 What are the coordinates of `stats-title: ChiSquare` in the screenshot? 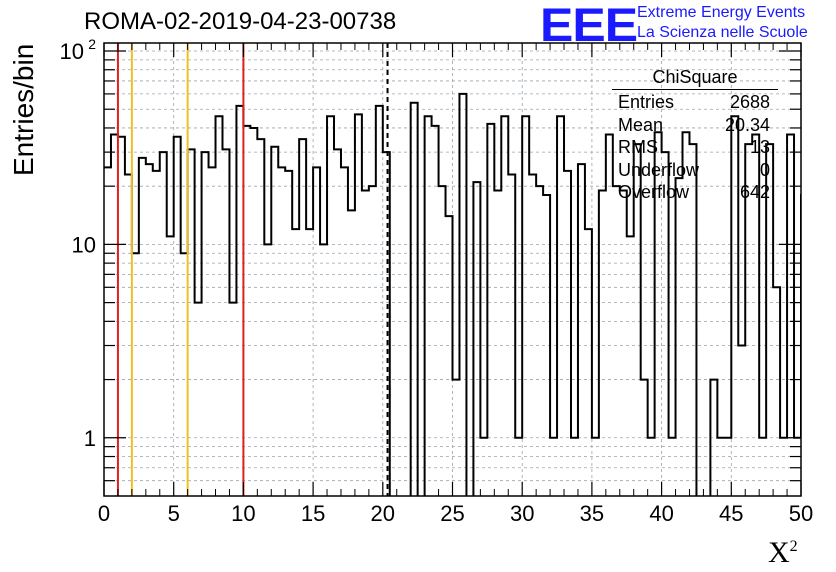 It's located at (695, 78).